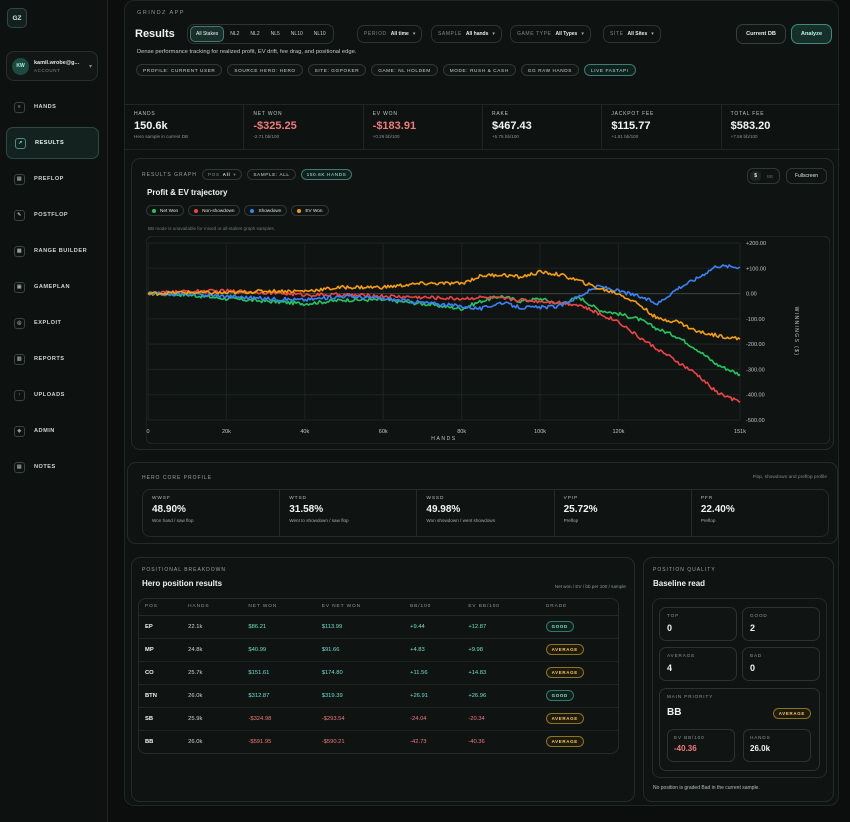  Describe the element at coordinates (698, 664) in the screenshot. I see `average-count-box: AVERAGE 4` at that location.